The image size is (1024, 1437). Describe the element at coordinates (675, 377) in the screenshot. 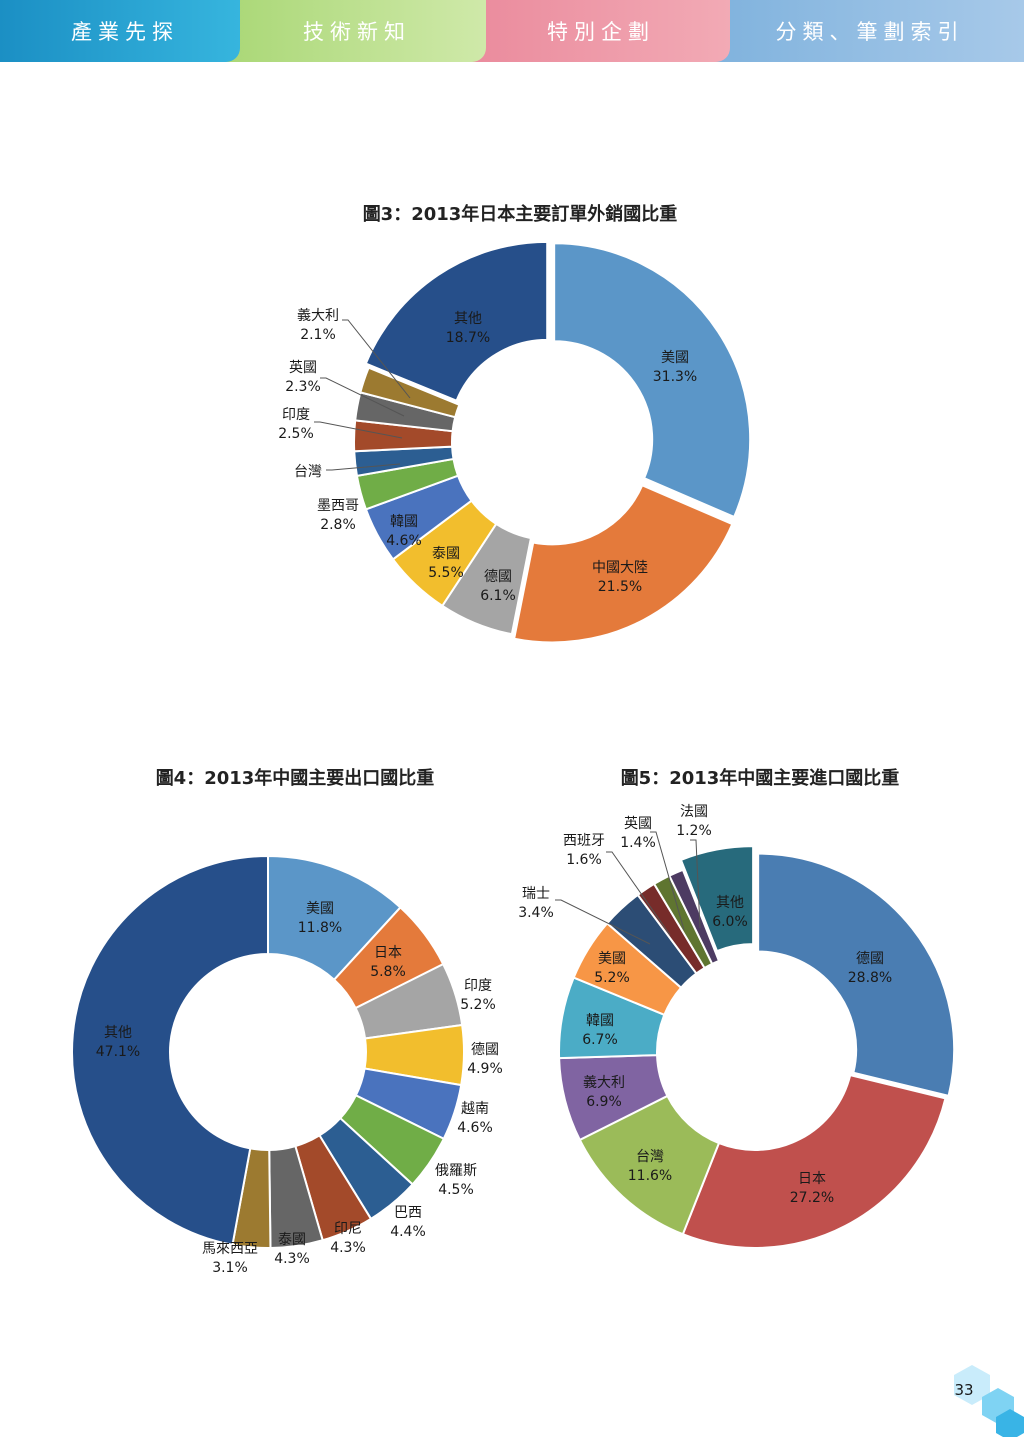

I see `slice-value-label: 31.3%` at that location.